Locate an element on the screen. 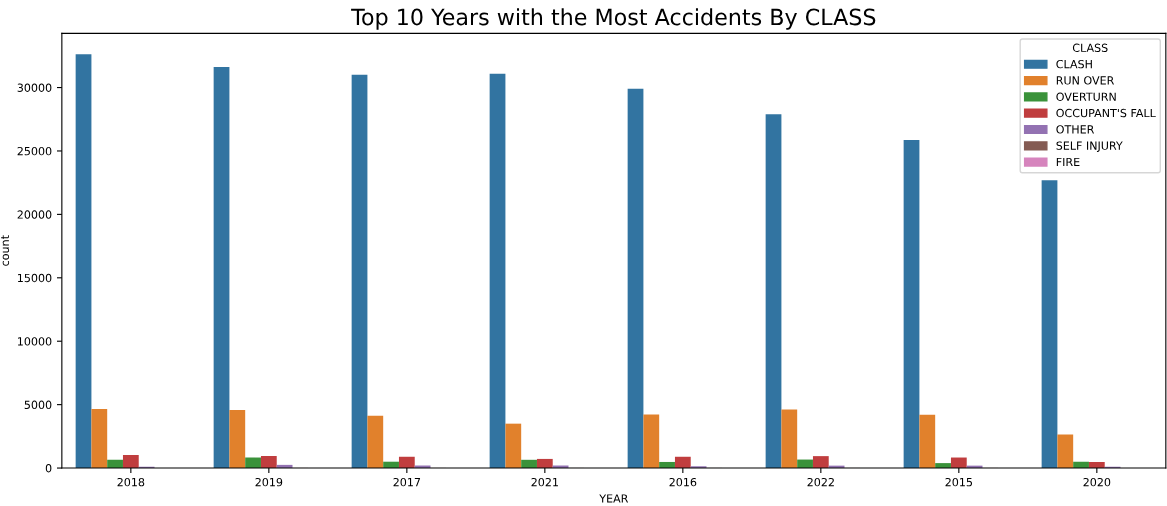 This screenshot has height=506, width=1167. legend-label: OTHER is located at coordinates (1075, 129).